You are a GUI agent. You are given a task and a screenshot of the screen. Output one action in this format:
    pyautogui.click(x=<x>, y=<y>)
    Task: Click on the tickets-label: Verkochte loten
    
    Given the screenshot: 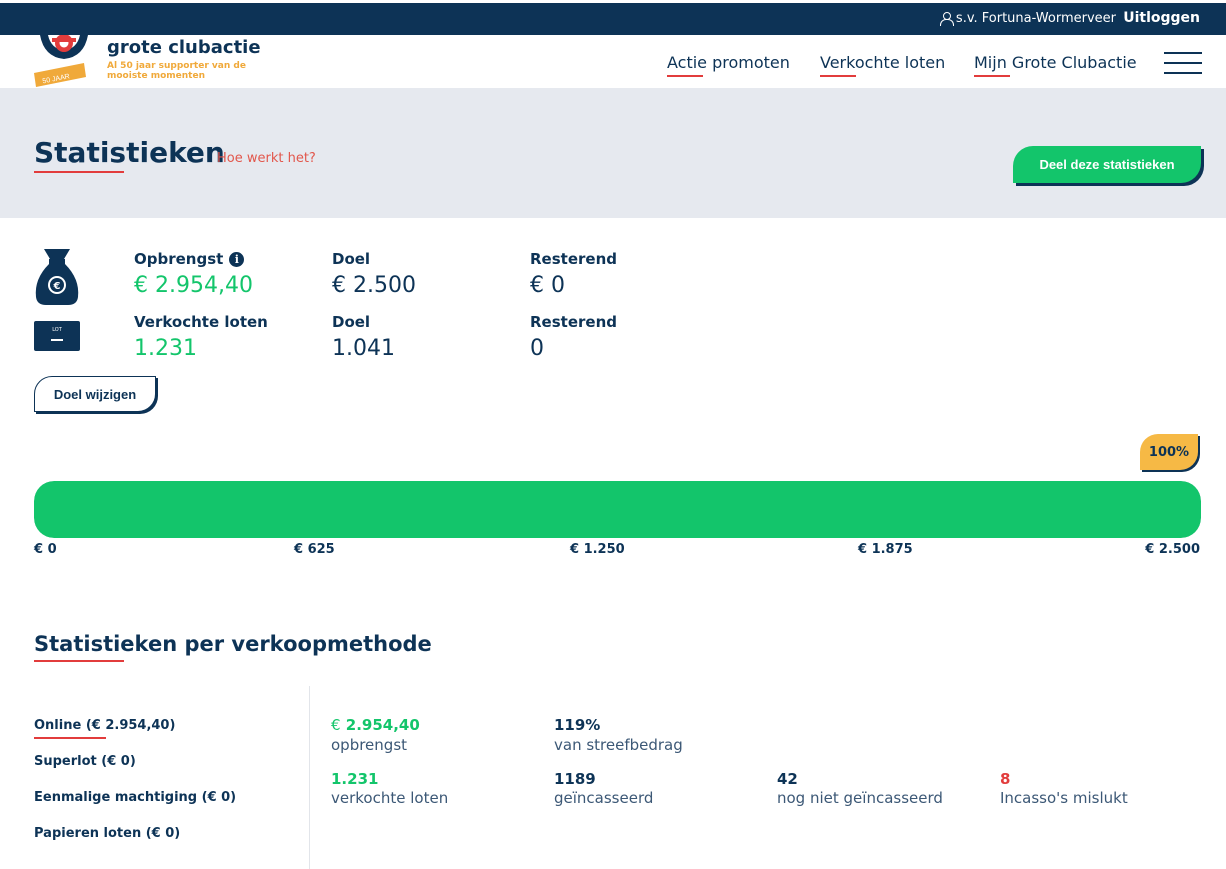 What is the action you would take?
    pyautogui.click(x=201, y=322)
    